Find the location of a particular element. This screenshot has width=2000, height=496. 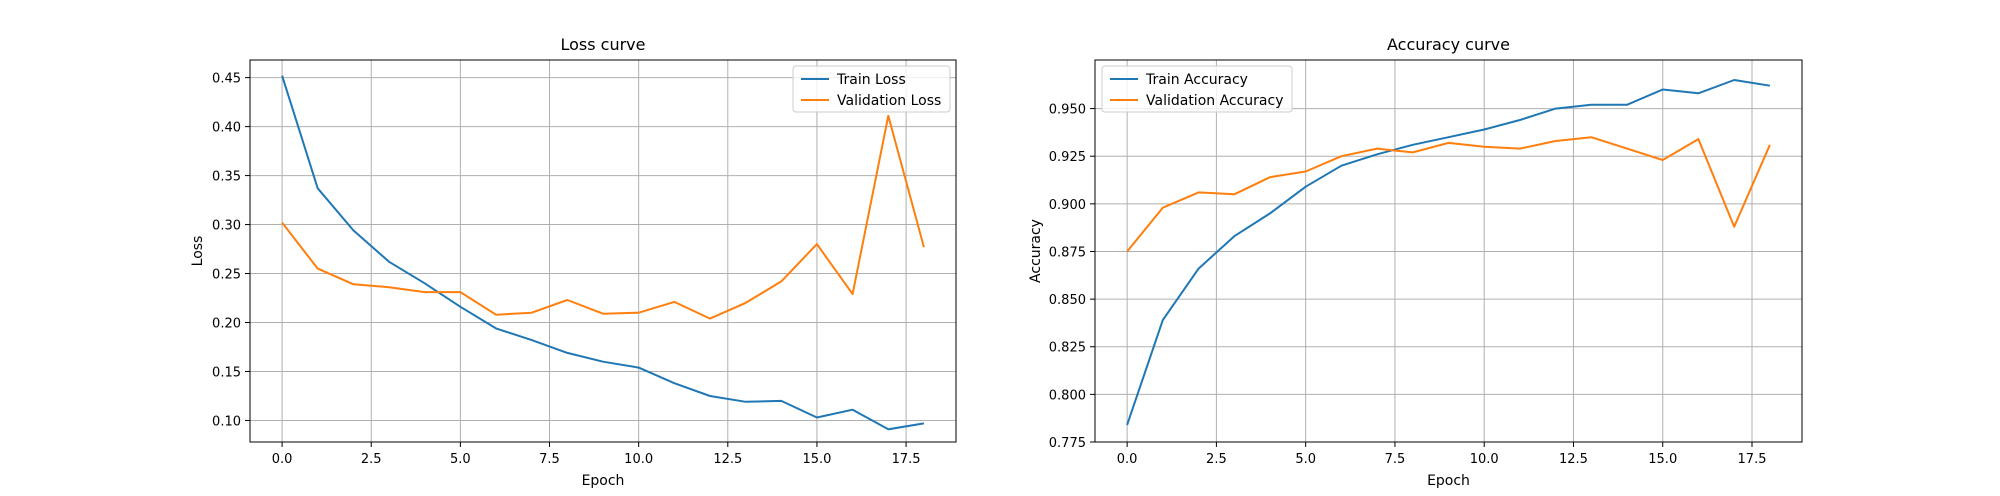

y-tick-label: 0.35 is located at coordinates (226, 177).